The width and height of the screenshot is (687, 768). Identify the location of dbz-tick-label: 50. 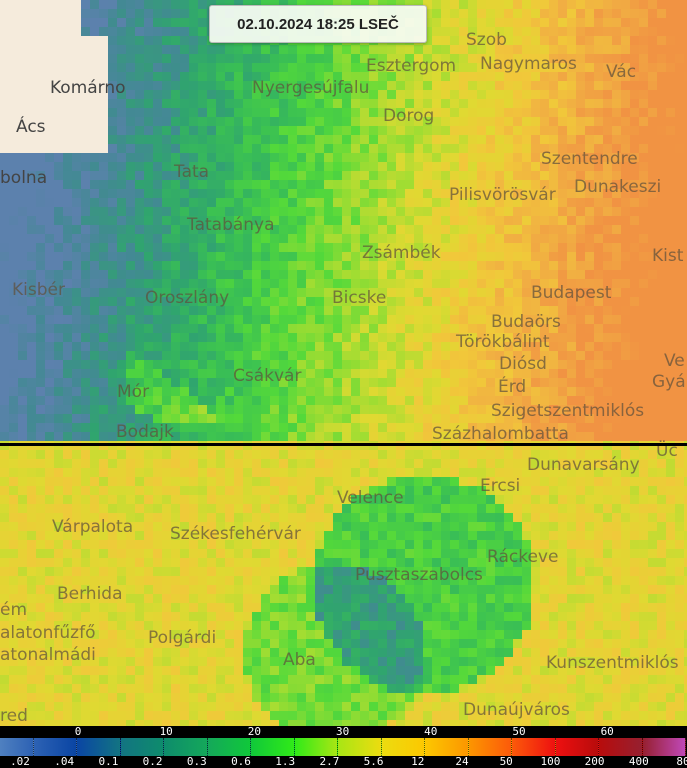
(519, 731).